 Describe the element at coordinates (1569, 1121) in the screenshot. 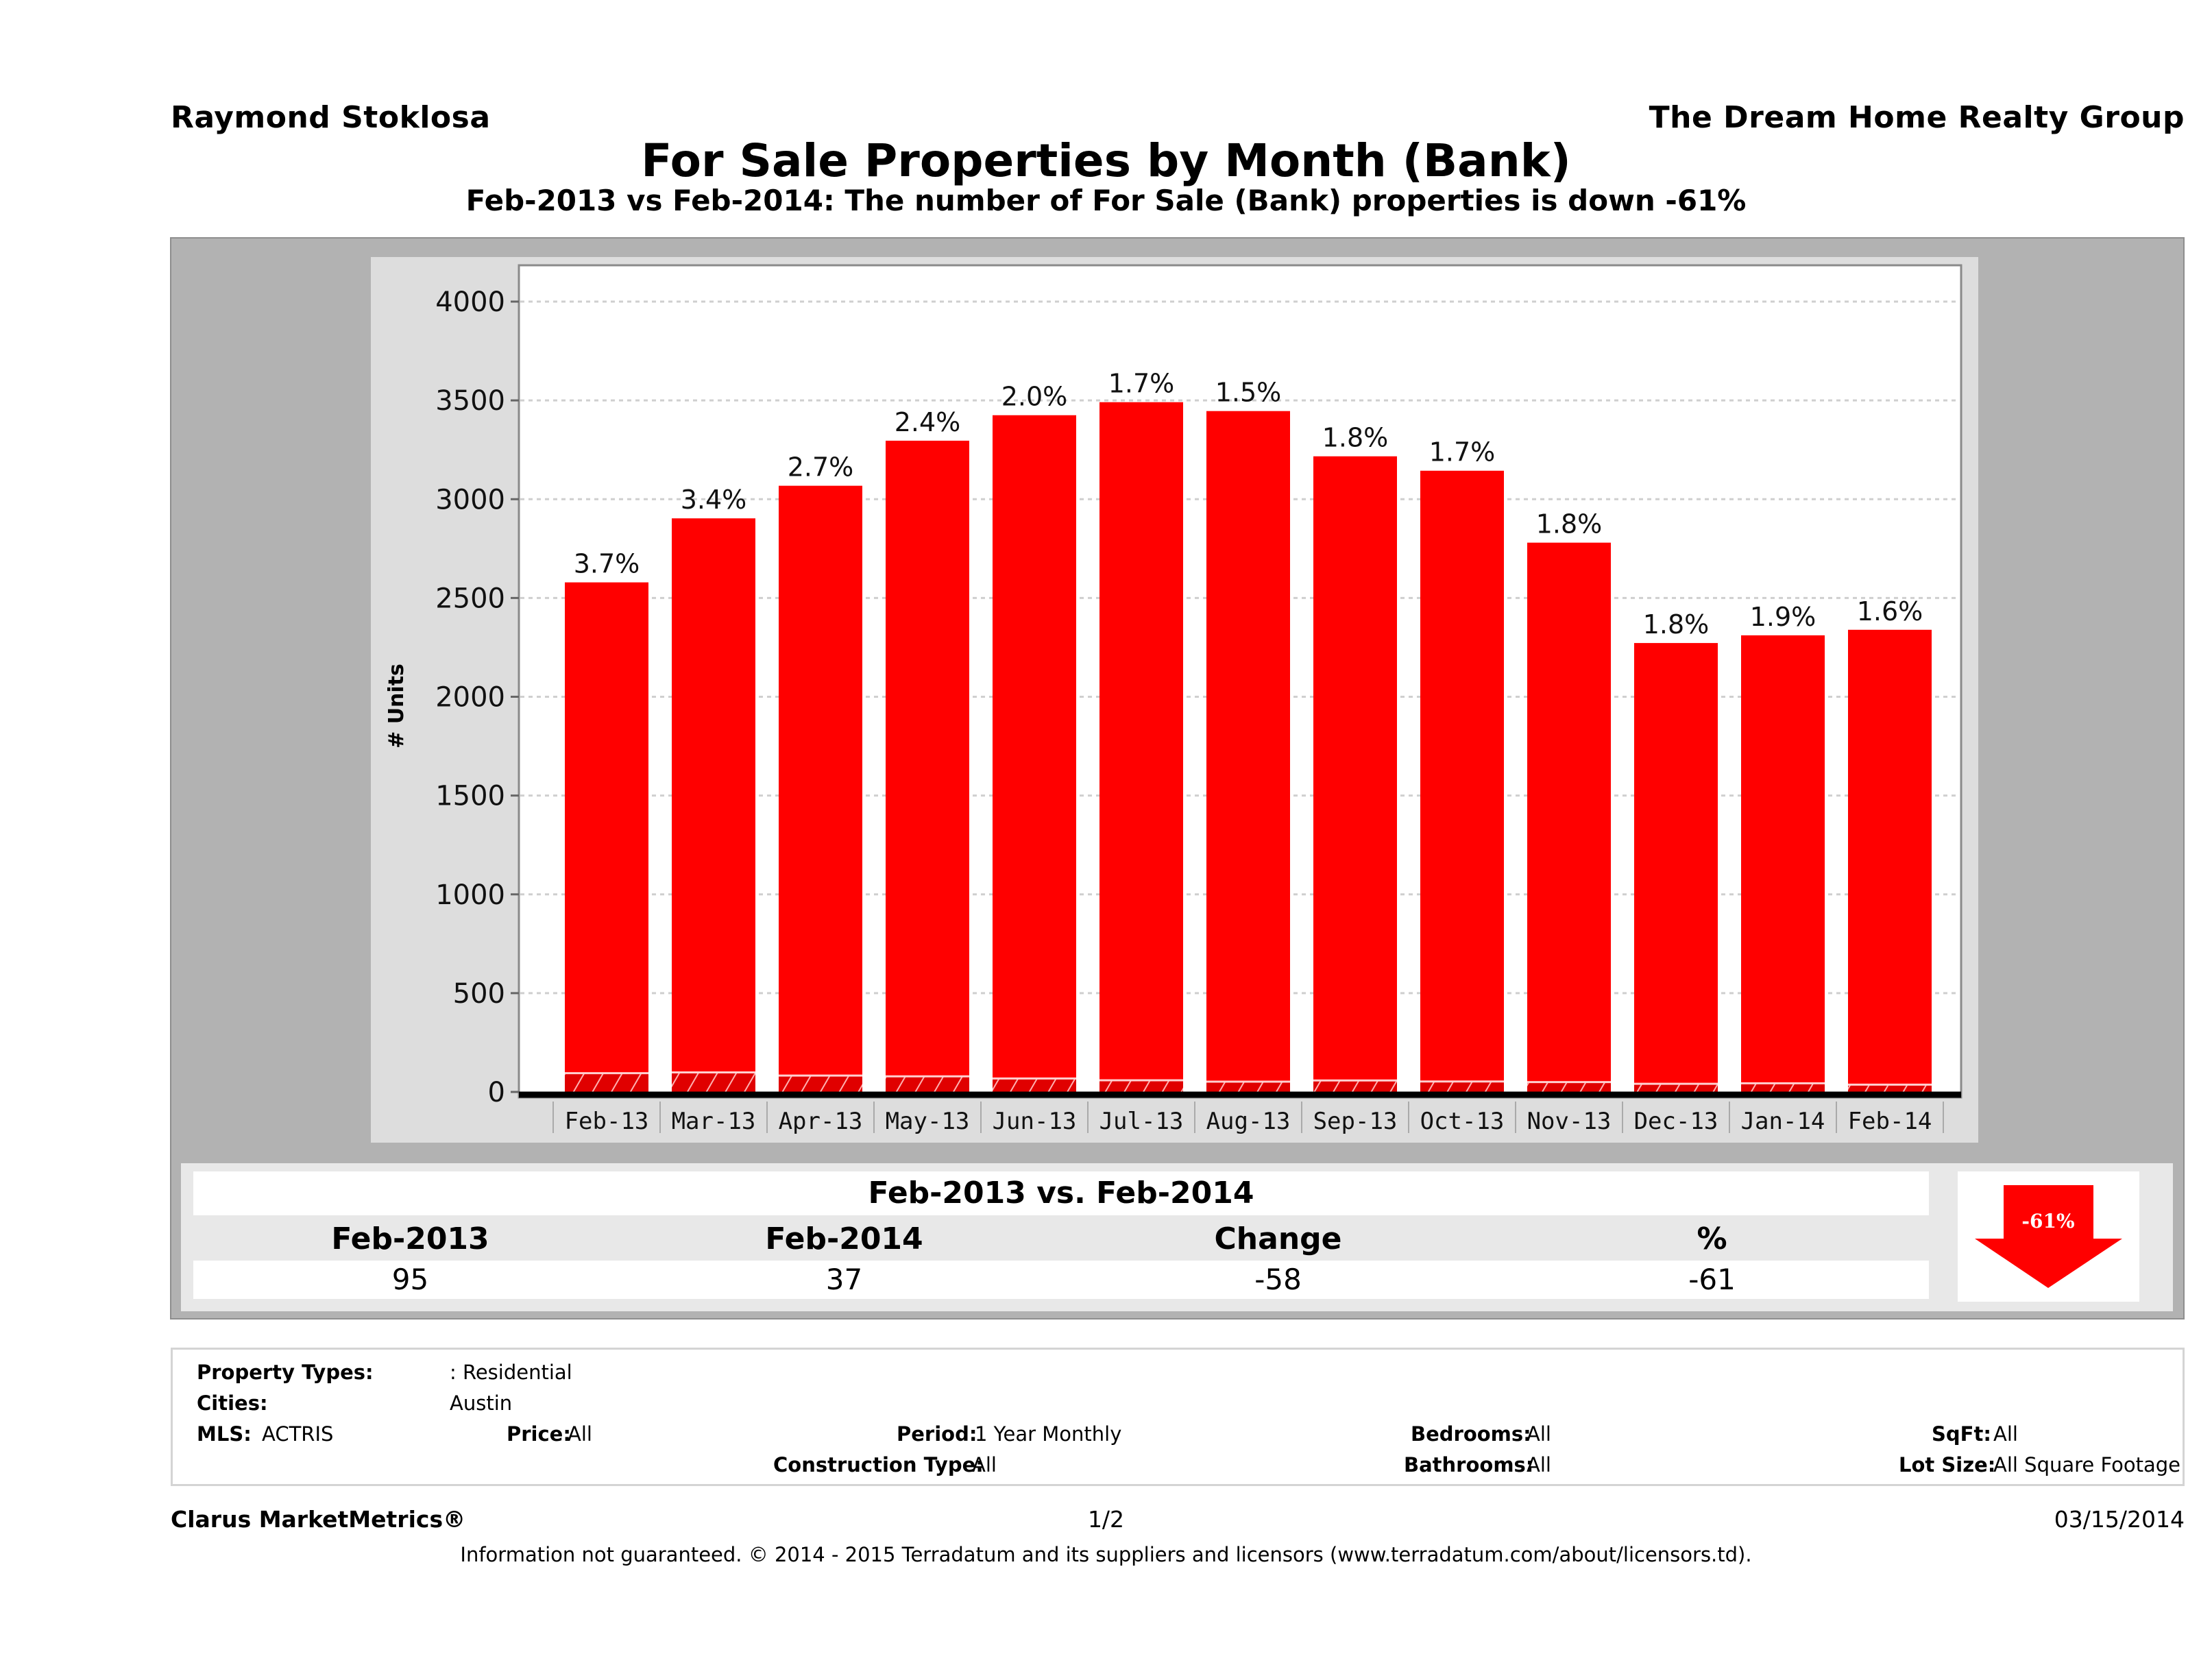

I see `x-tick-label: Nov-13` at that location.